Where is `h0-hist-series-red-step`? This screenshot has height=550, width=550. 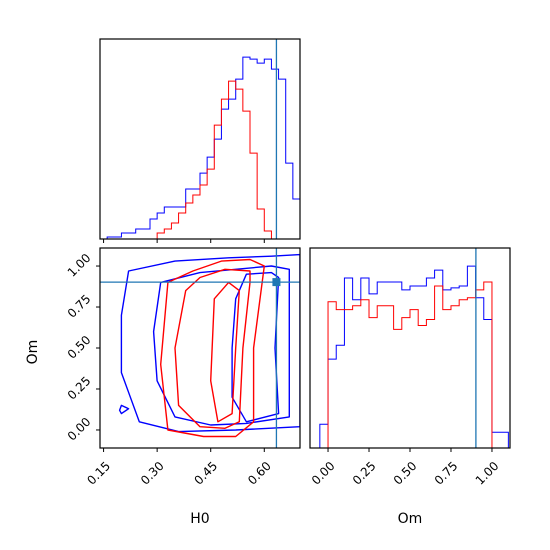 h0-hist-series-red-step is located at coordinates (228, 160).